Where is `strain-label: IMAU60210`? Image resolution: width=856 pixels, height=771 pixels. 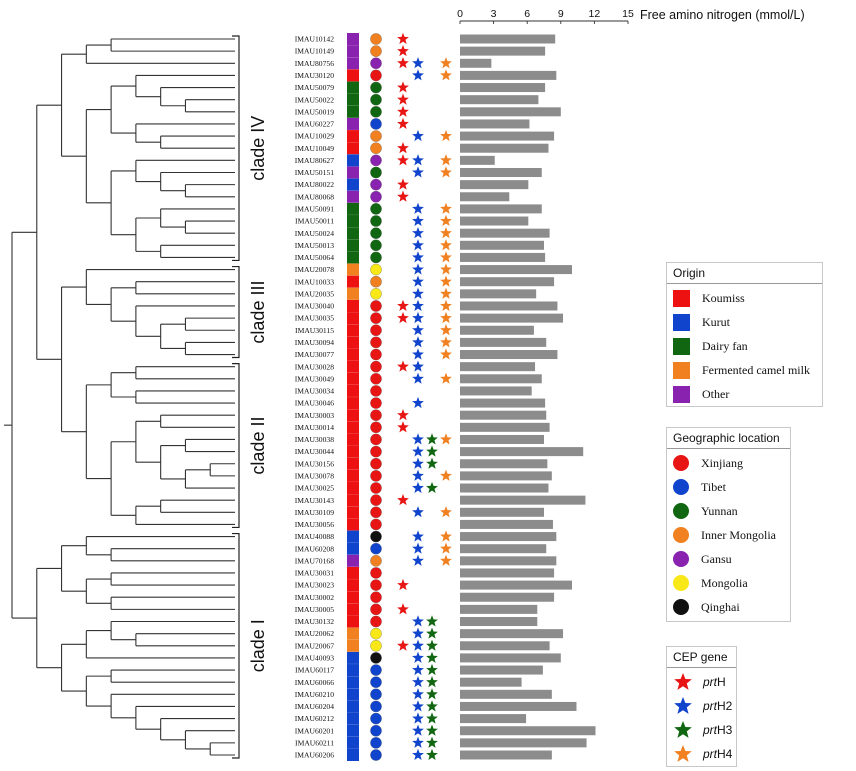 strain-label: IMAU60210 is located at coordinates (314, 694).